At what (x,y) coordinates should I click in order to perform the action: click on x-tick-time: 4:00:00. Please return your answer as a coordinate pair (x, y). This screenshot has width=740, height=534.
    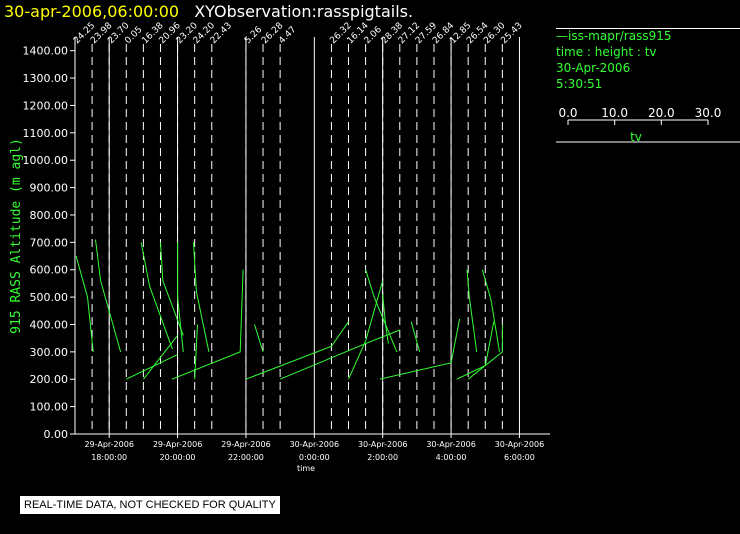
    Looking at the image, I should click on (451, 457).